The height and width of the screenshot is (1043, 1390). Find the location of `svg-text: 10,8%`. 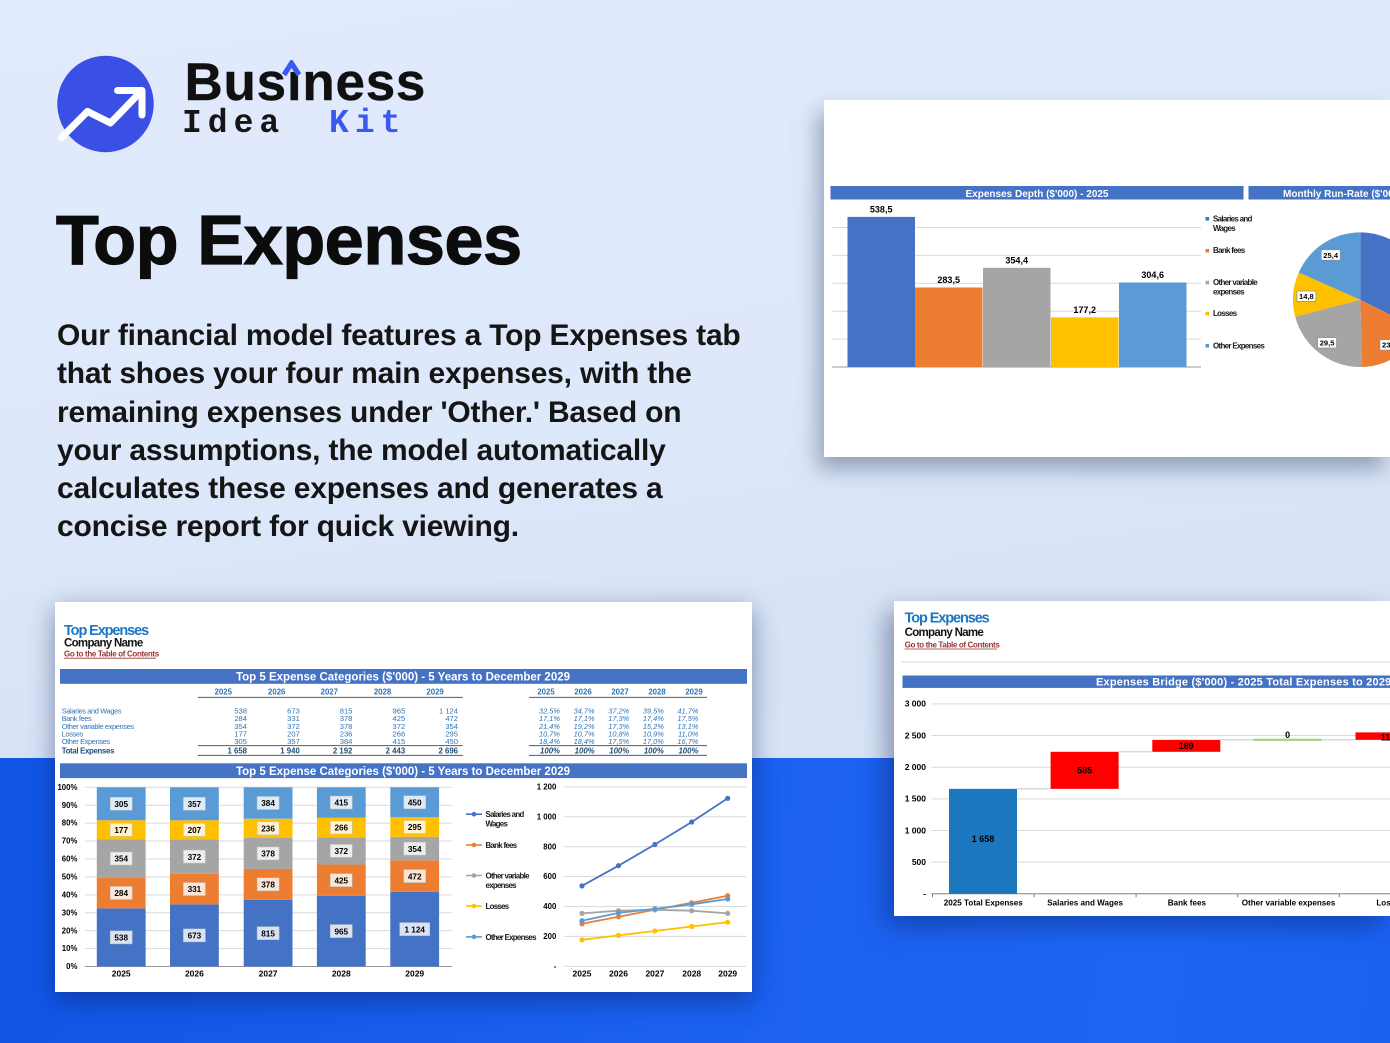

svg-text: 10,8% is located at coordinates (618, 733).